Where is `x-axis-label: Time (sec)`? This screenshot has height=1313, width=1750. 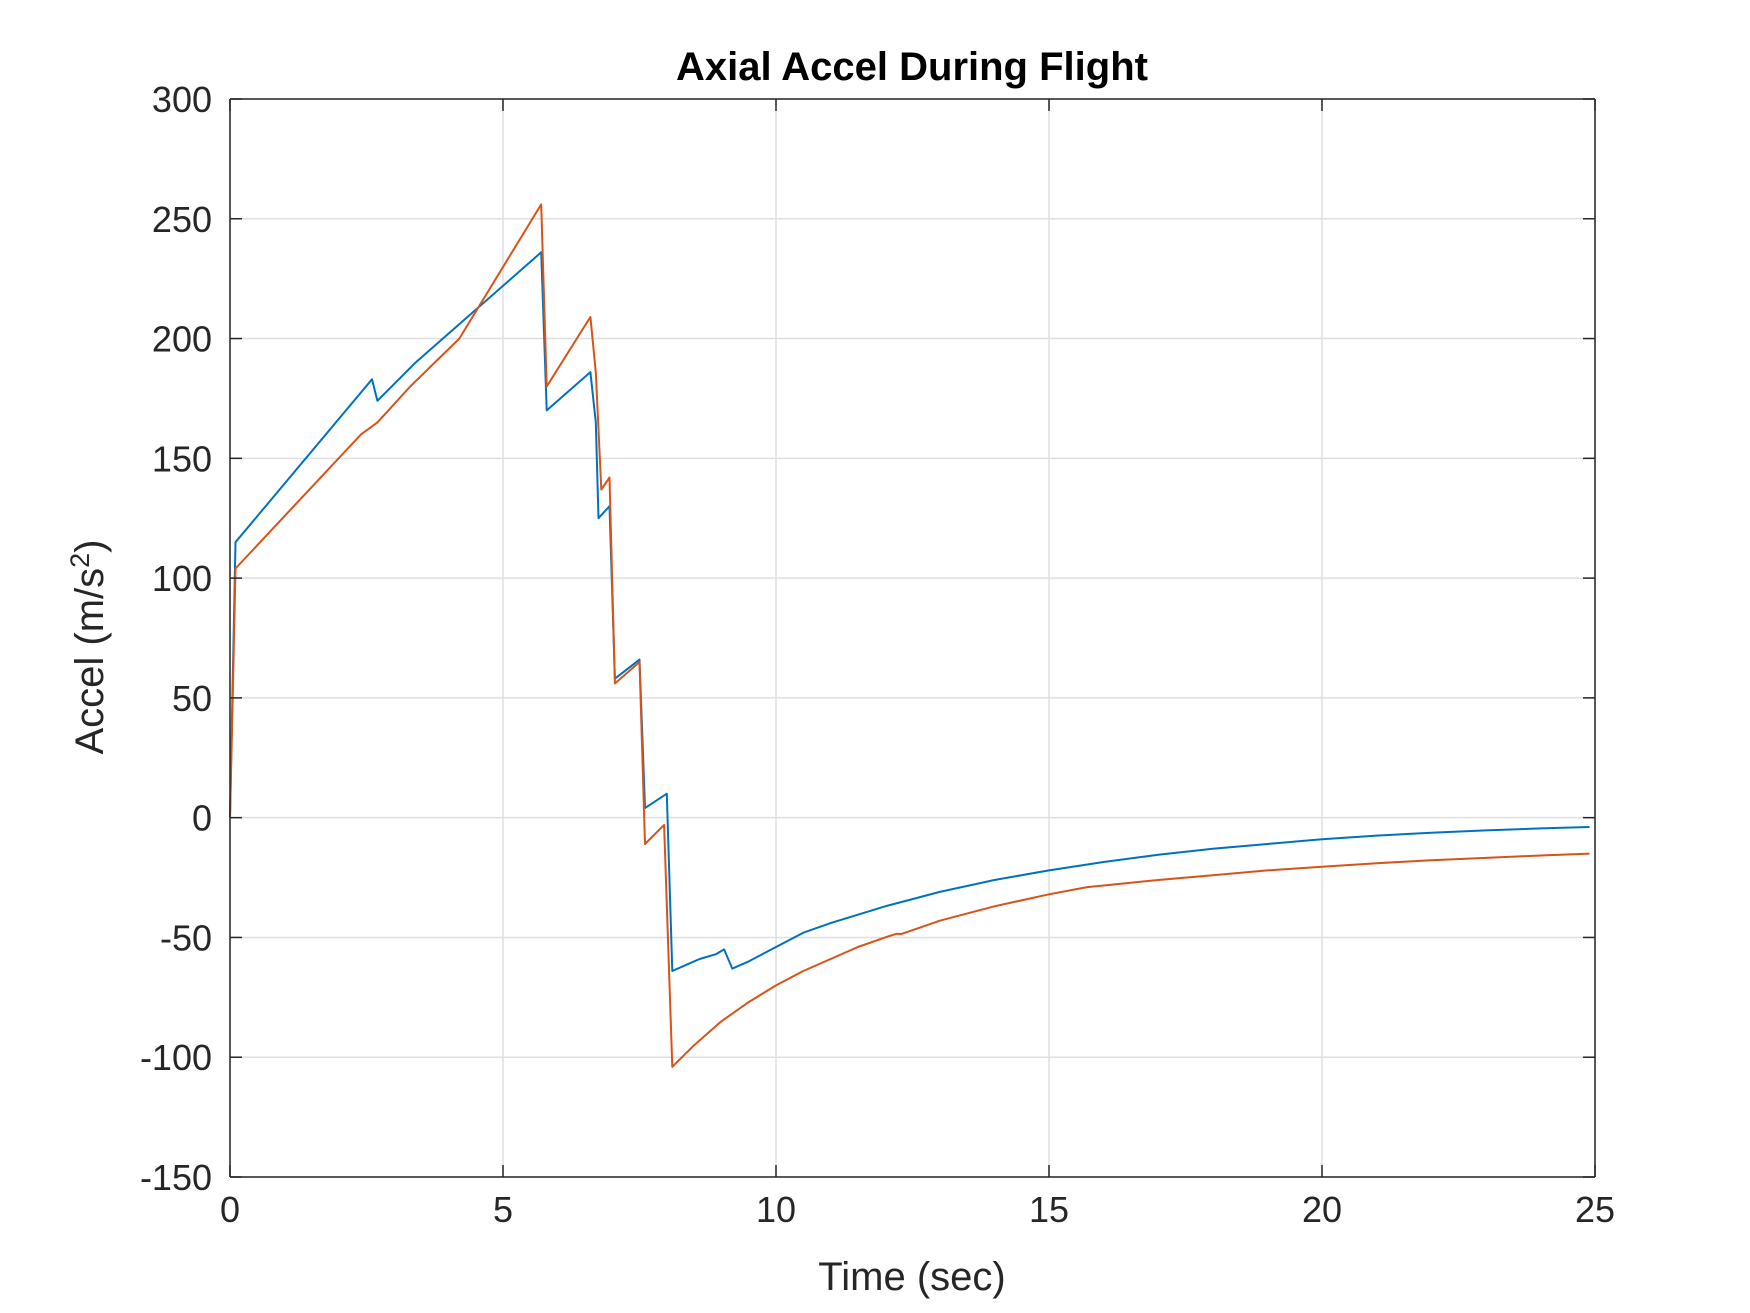
x-axis-label: Time (sec) is located at coordinates (911, 1277).